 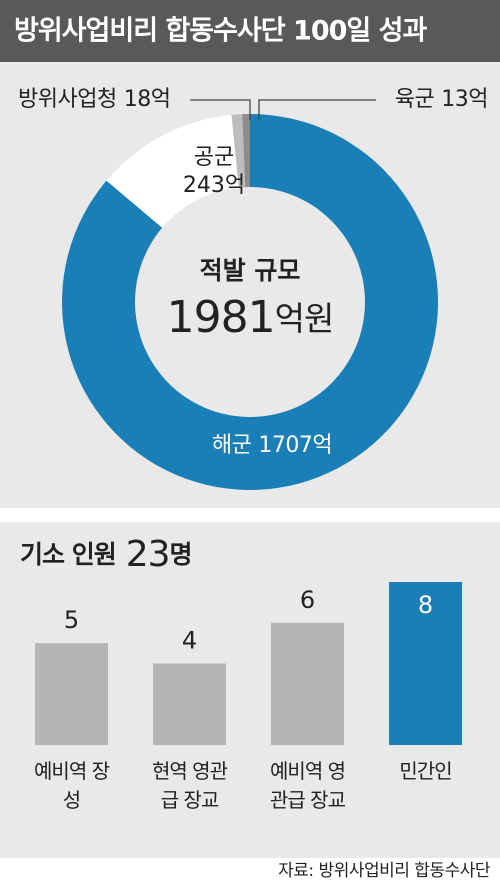 I want to click on slice-label: 공군, so click(x=214, y=157).